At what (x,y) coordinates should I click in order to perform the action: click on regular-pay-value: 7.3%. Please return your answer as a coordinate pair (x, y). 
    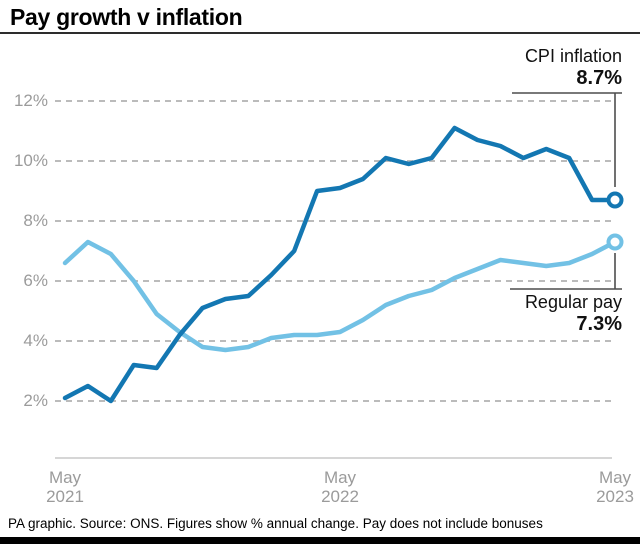
    Looking at the image, I should click on (599, 324).